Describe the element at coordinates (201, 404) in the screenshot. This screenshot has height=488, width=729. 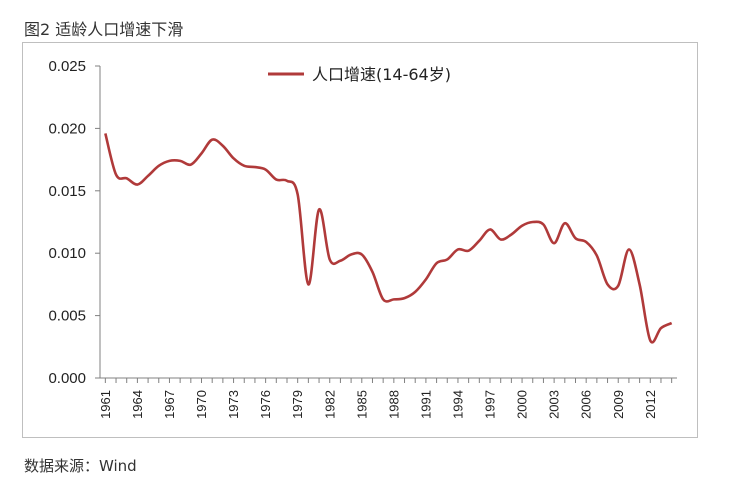
I see `x-tick-label: 1970` at that location.